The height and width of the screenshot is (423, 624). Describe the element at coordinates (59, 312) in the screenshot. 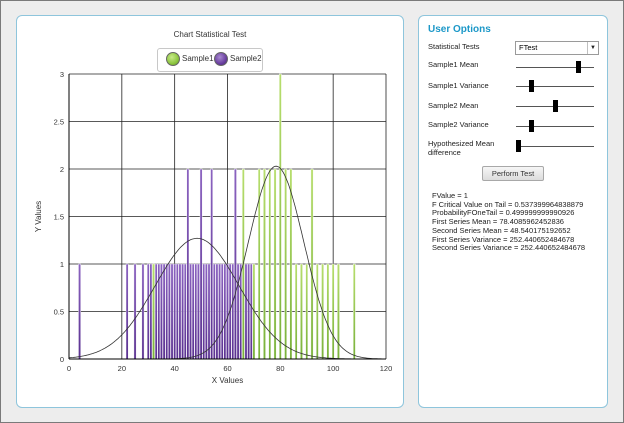

I see `y-tick-label: 0.5` at that location.